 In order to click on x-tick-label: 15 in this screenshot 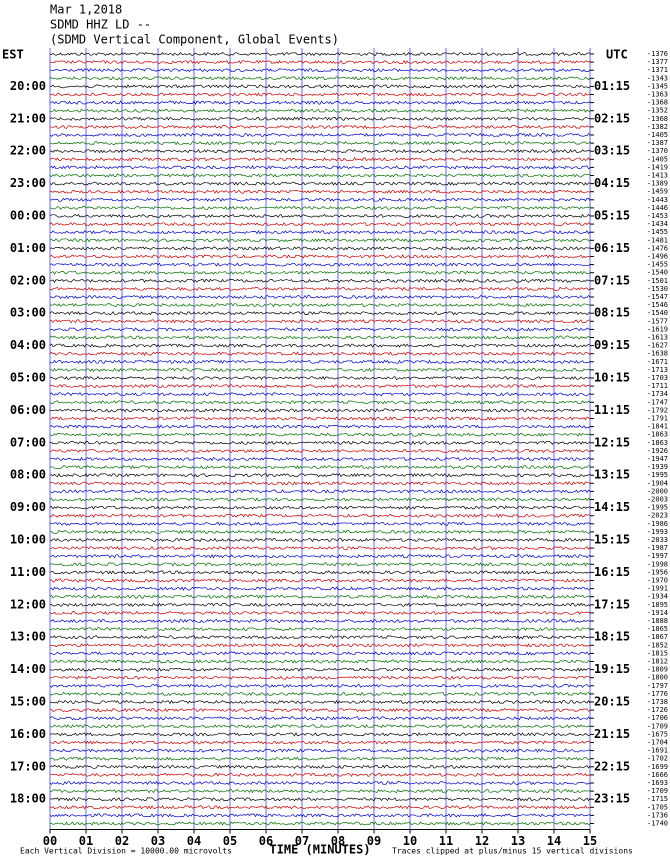, I will do `click(590, 841)`.